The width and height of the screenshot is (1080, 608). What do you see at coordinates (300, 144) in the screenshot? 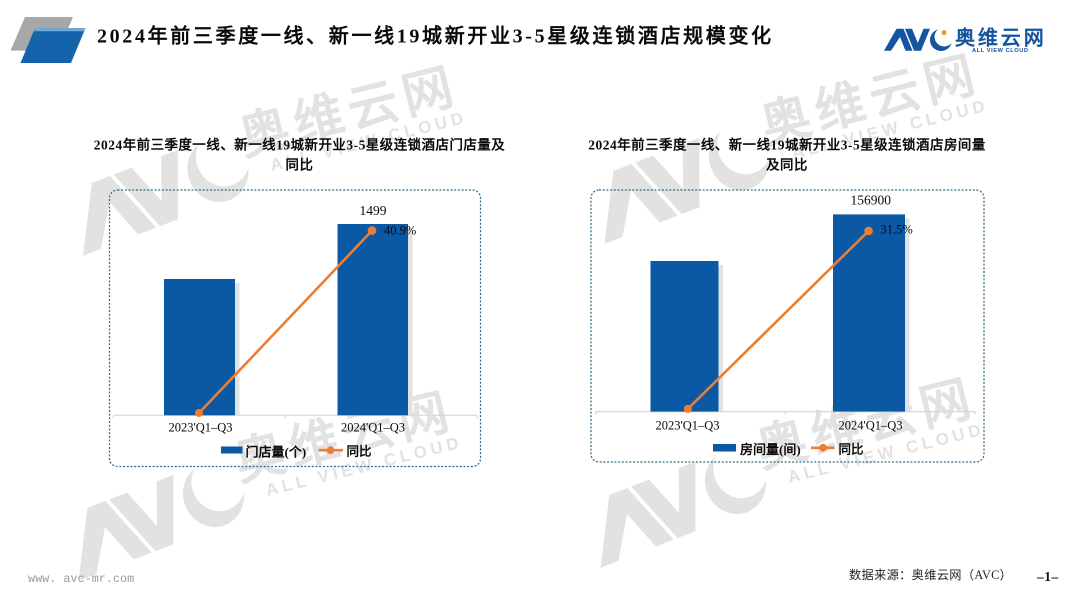
I see `svg-text:2024年前三季度一线、新一线19城新开业3-5星级连锁酒店: 2024年前三季度一线、新一线19城新开业3-5星级连锁酒店门店量及` at bounding box center [300, 144].